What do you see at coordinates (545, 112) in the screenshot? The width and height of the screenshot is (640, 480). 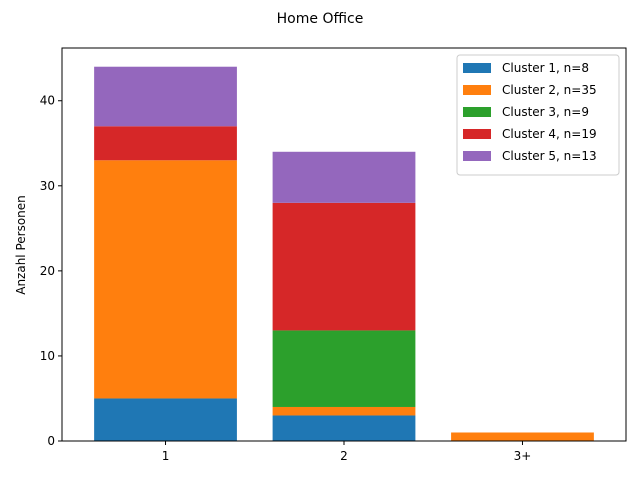 I see `legend-label: Cluster 3, n=9` at bounding box center [545, 112].